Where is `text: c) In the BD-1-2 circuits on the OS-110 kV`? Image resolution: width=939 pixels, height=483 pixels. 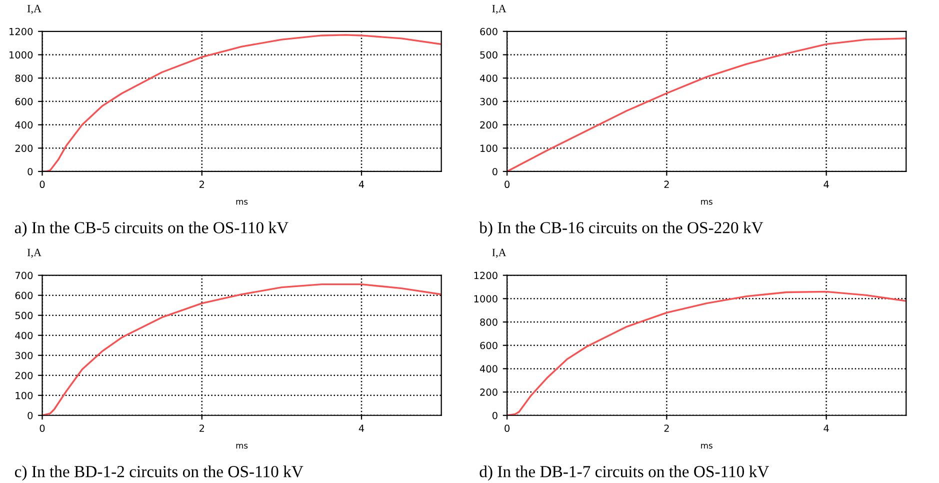
text: c) In the BD-1-2 circuits on the OS-110 kV is located at coordinates (159, 473).